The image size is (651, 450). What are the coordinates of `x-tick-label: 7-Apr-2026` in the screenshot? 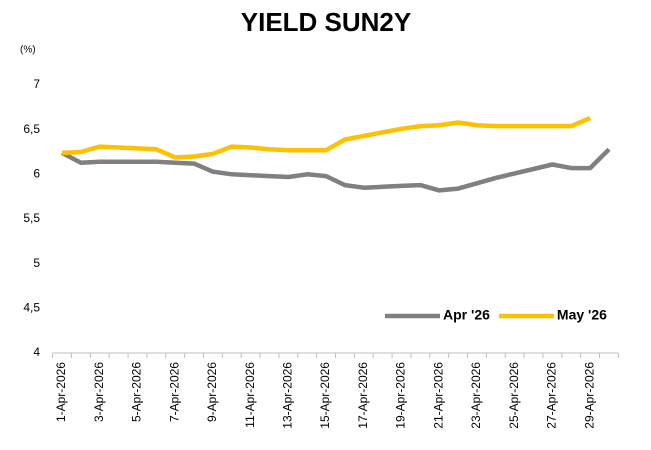 It's located at (174, 392).